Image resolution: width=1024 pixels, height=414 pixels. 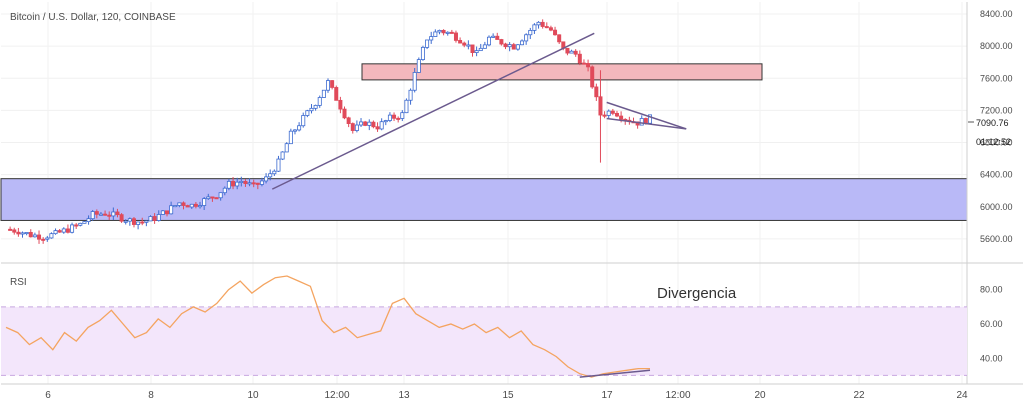 What do you see at coordinates (646, 115) in the screenshot?
I see `trendline` at bounding box center [646, 115].